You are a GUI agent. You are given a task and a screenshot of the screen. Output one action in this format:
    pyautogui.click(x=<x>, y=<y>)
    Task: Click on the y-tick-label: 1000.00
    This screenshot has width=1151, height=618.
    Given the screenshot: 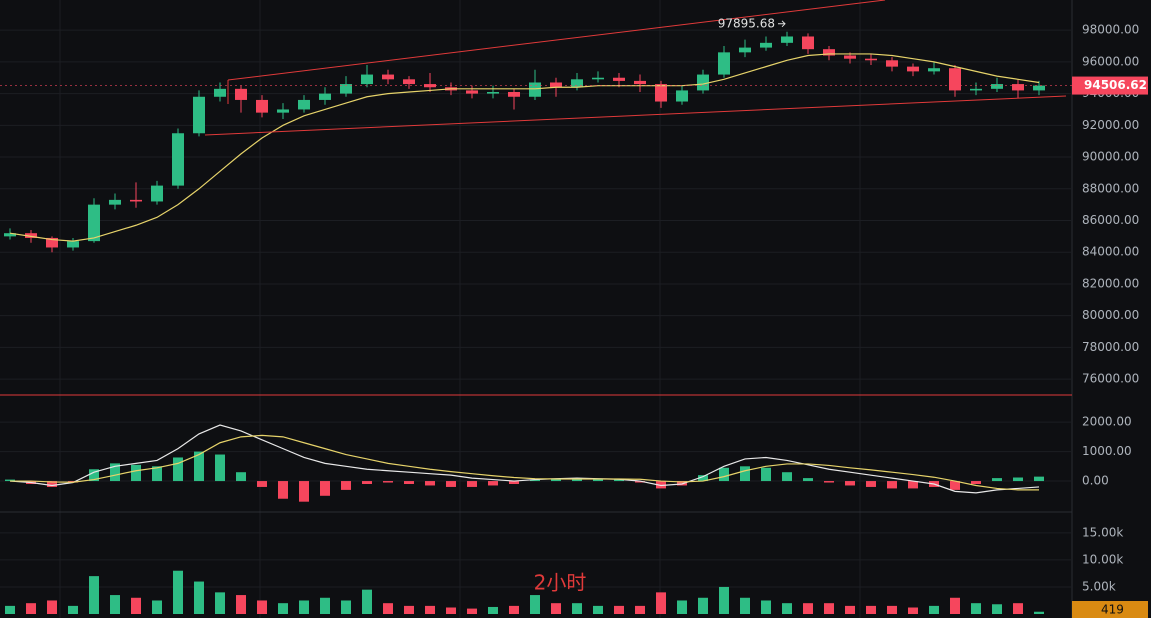 What is the action you would take?
    pyautogui.click(x=1107, y=451)
    